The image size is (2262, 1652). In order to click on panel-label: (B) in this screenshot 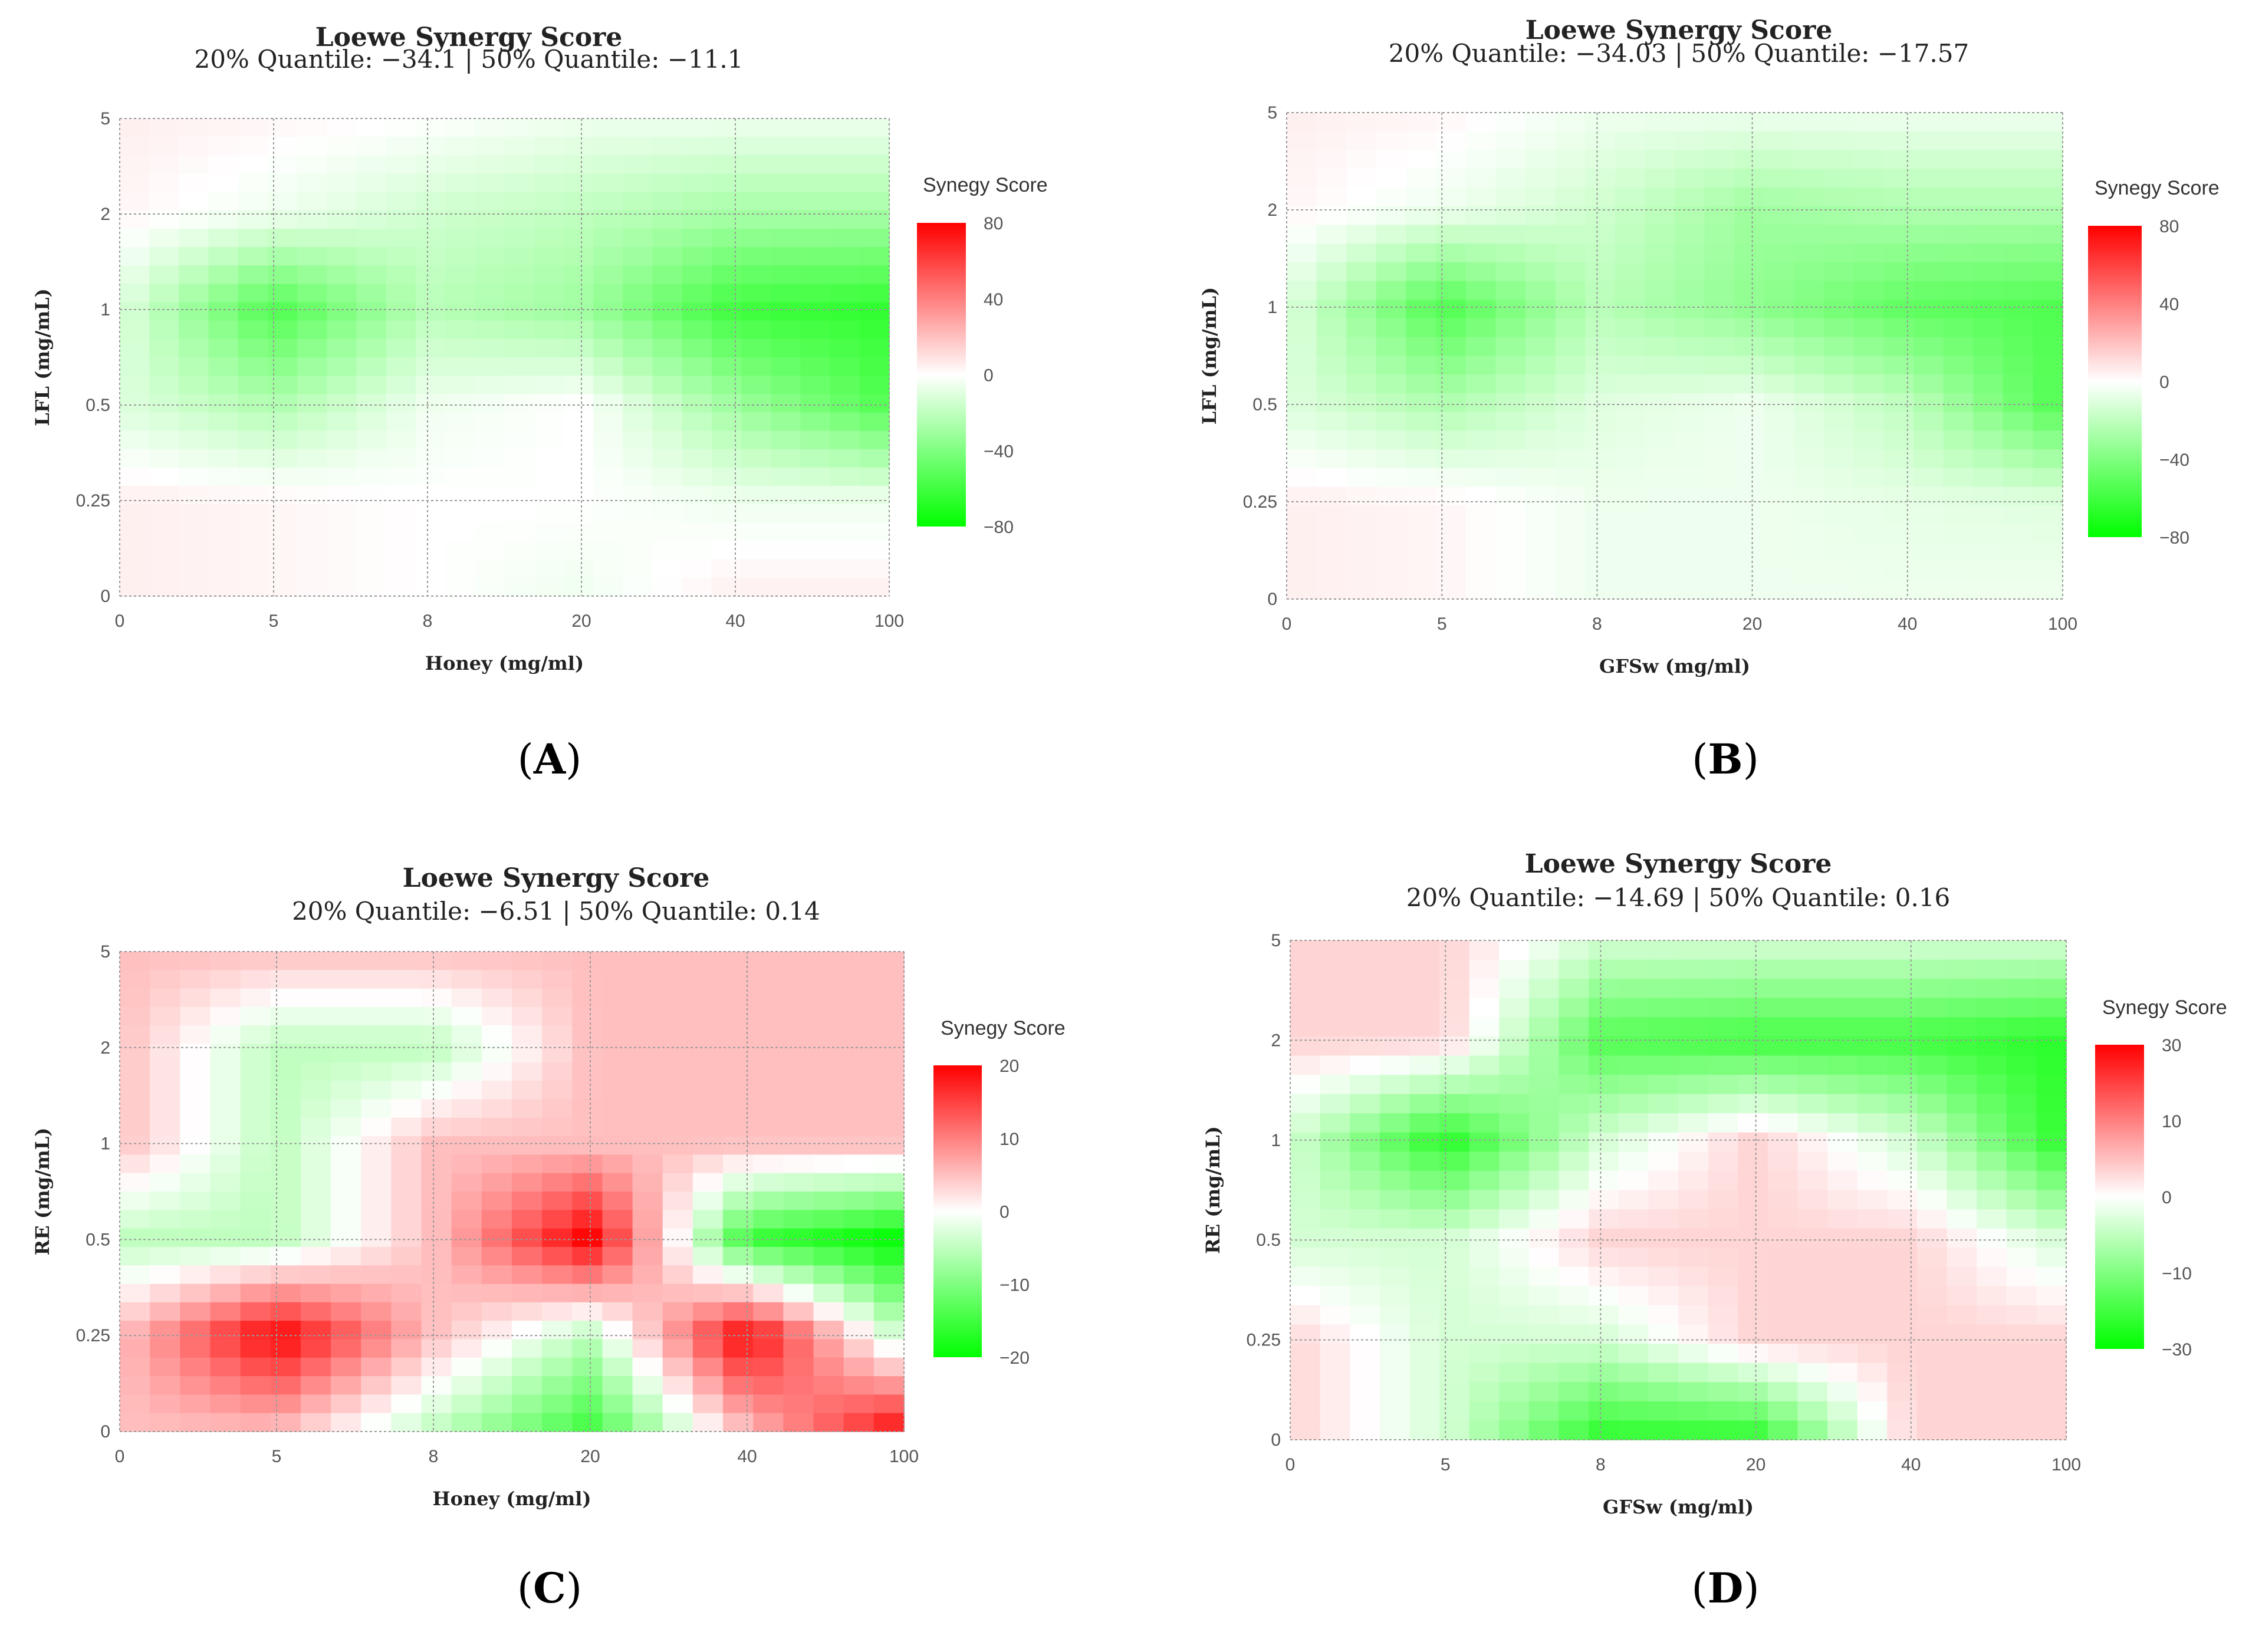, I will do `click(1725, 759)`.